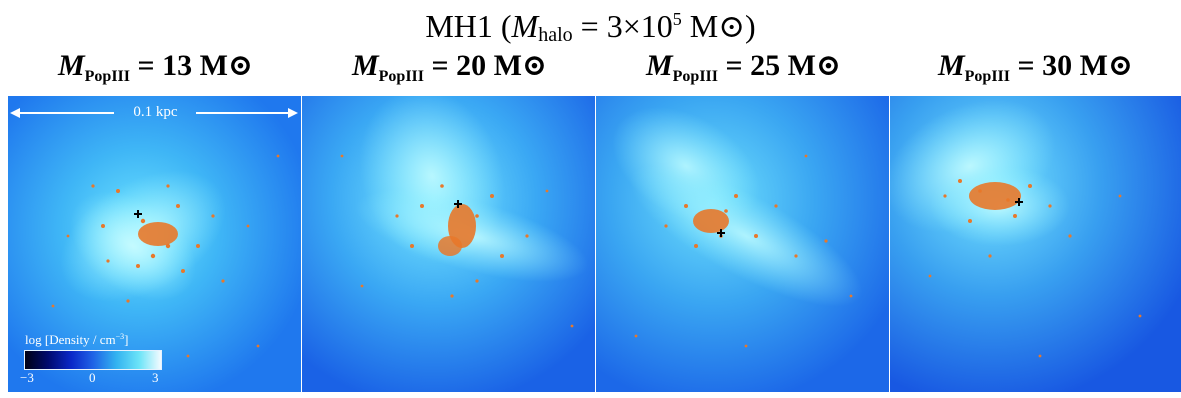 Image resolution: width=1181 pixels, height=398 pixels. I want to click on panel-title-2: MPopIII = 20 M⊙, so click(449, 66).